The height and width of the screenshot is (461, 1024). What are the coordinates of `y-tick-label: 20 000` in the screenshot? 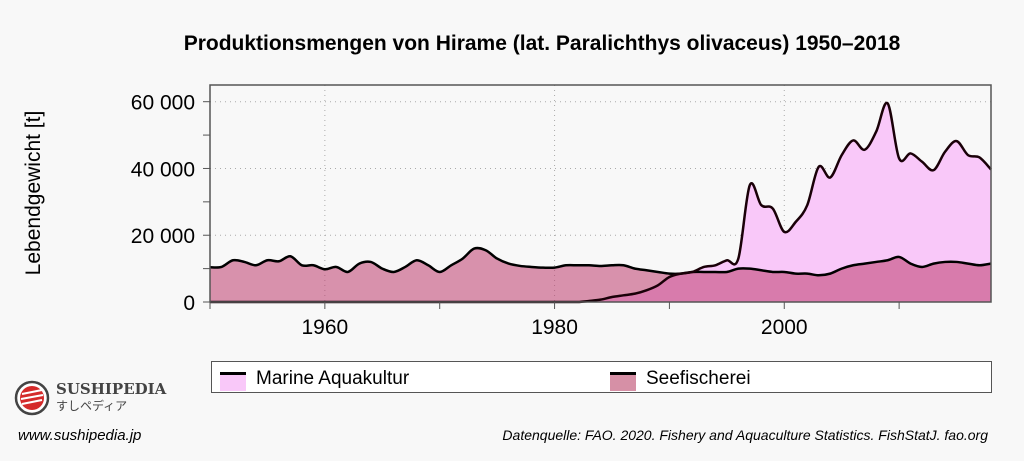 It's located at (163, 236).